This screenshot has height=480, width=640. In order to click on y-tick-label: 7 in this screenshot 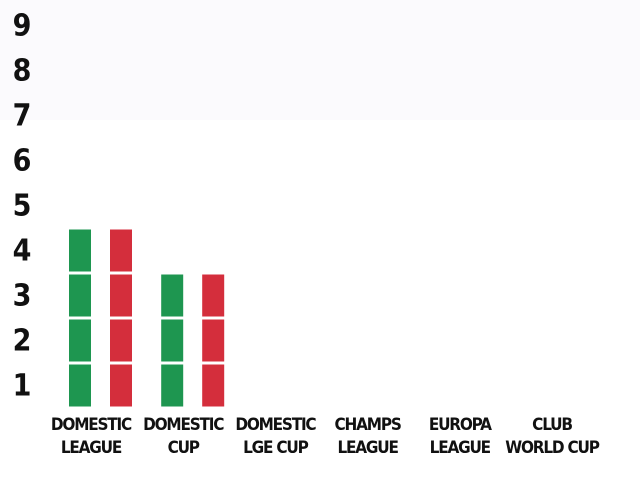, I will do `click(22, 116)`.